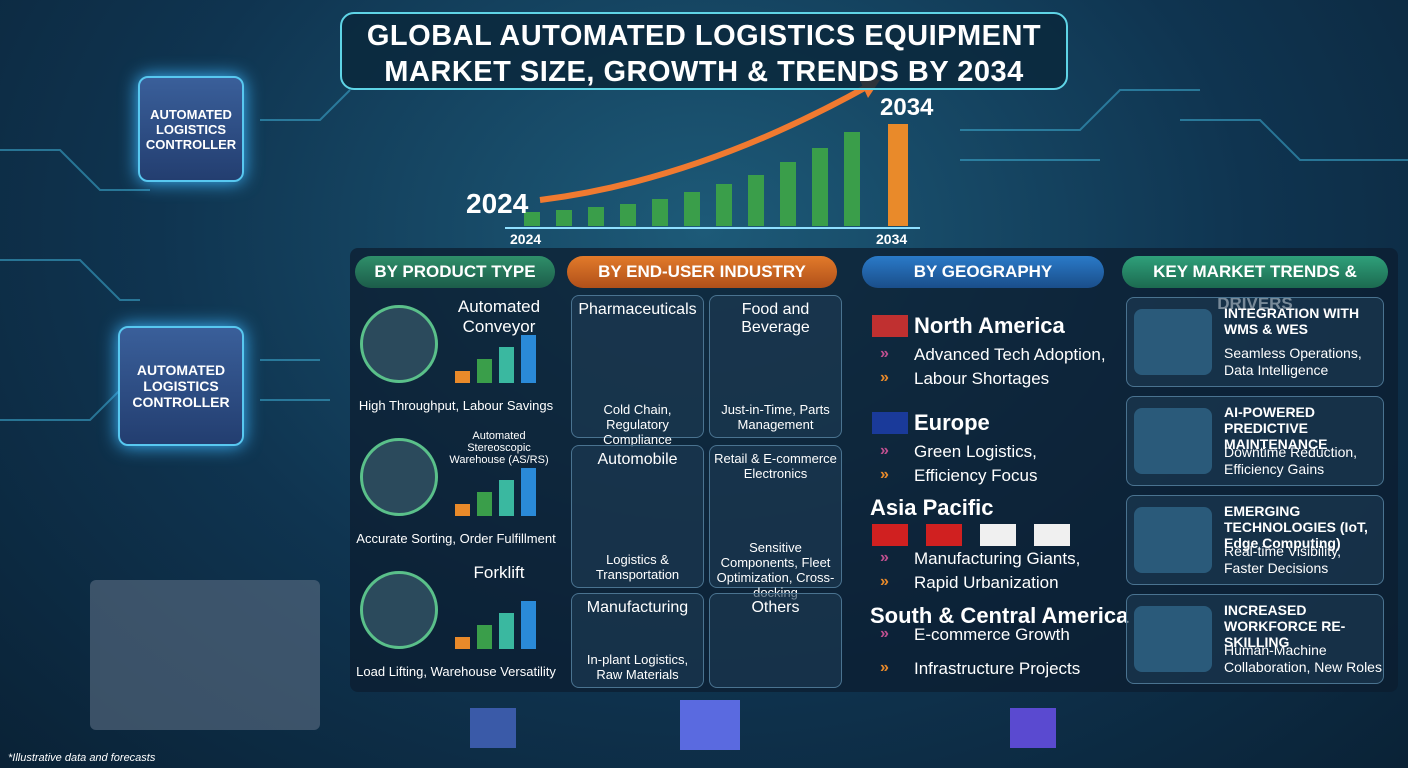  Describe the element at coordinates (456, 405) in the screenshot. I see `product-desc: High Throughput, Labour Savings` at that location.